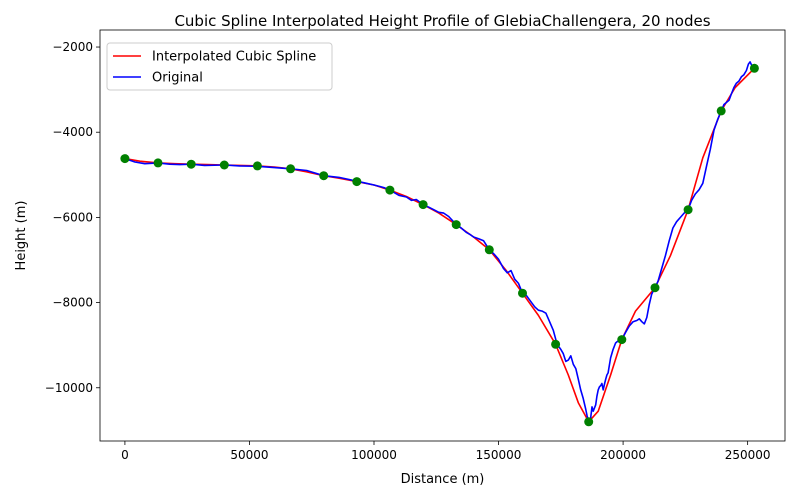 The height and width of the screenshot is (500, 800). Describe the element at coordinates (69, 388) in the screenshot. I see `y-tick-label: −10000` at that location.